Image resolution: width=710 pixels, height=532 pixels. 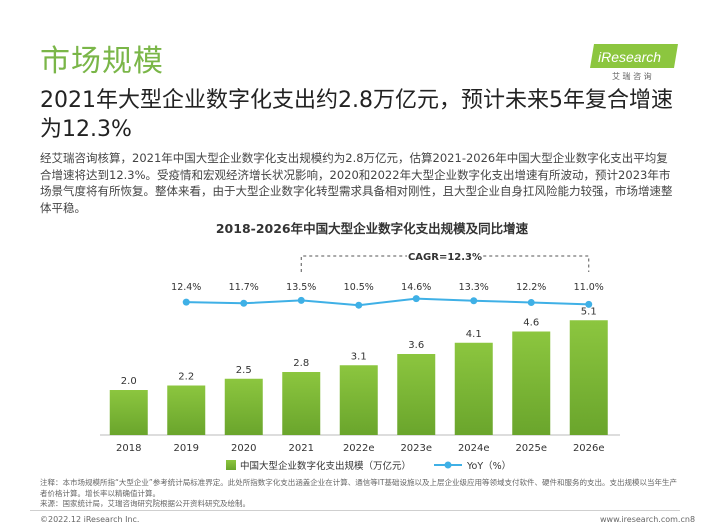 I want to click on legend-bar-label: 中国大型企业数字化支出规模（万亿元）, so click(x=325, y=466).